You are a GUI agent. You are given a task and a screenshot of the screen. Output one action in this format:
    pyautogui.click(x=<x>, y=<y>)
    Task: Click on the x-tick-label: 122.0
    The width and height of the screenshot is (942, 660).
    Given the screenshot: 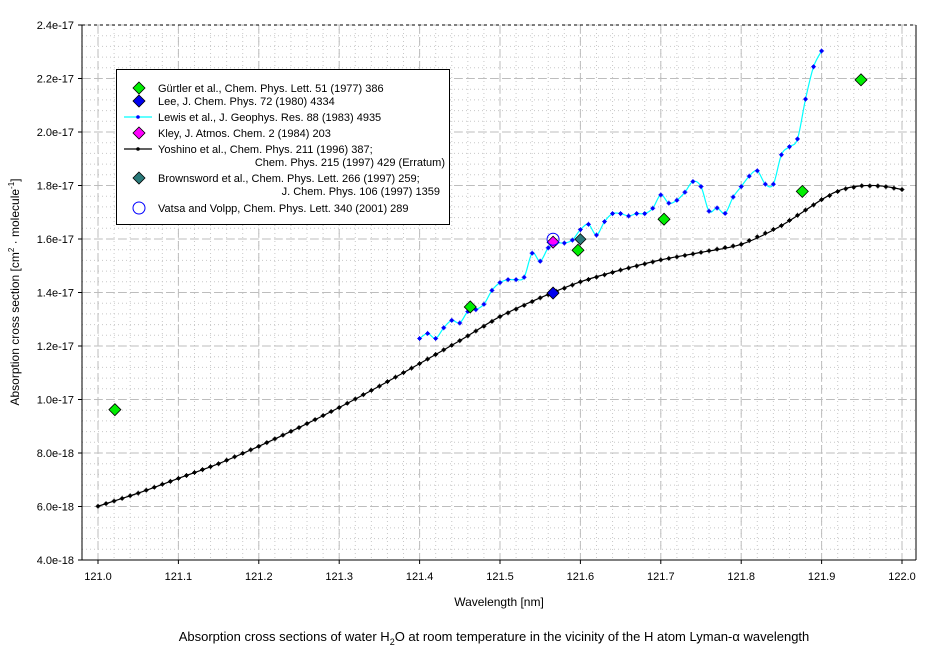 What is the action you would take?
    pyautogui.click(x=902, y=577)
    